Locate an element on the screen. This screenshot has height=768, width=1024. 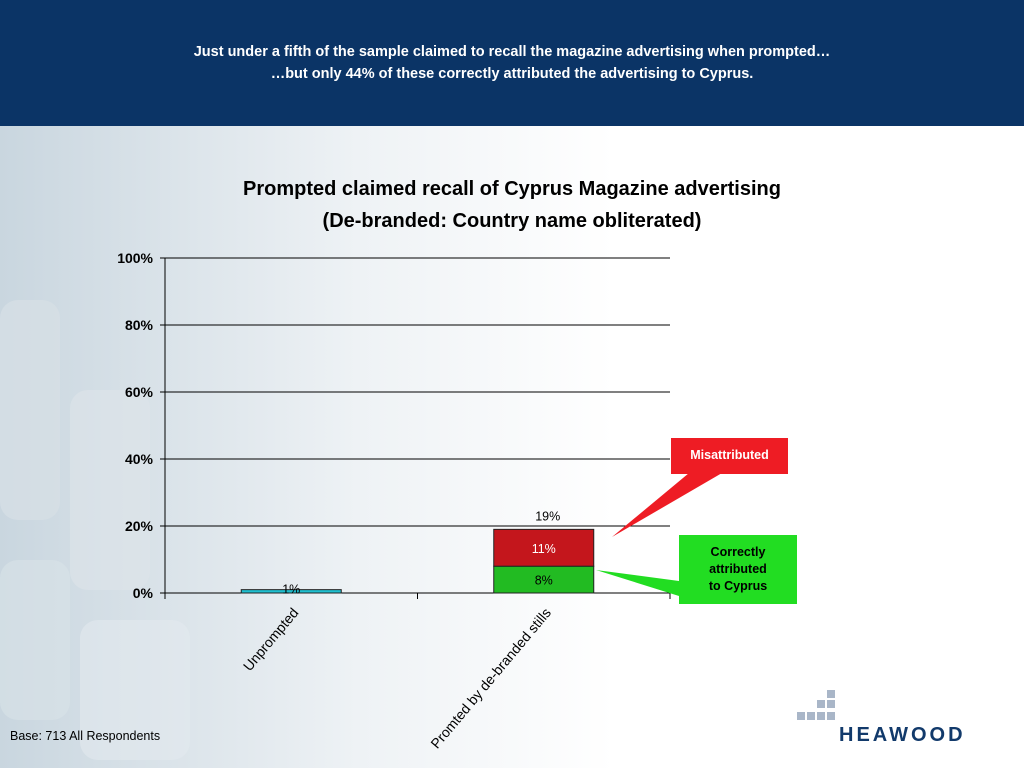
y-tick-label: 80% is located at coordinates (139, 325).